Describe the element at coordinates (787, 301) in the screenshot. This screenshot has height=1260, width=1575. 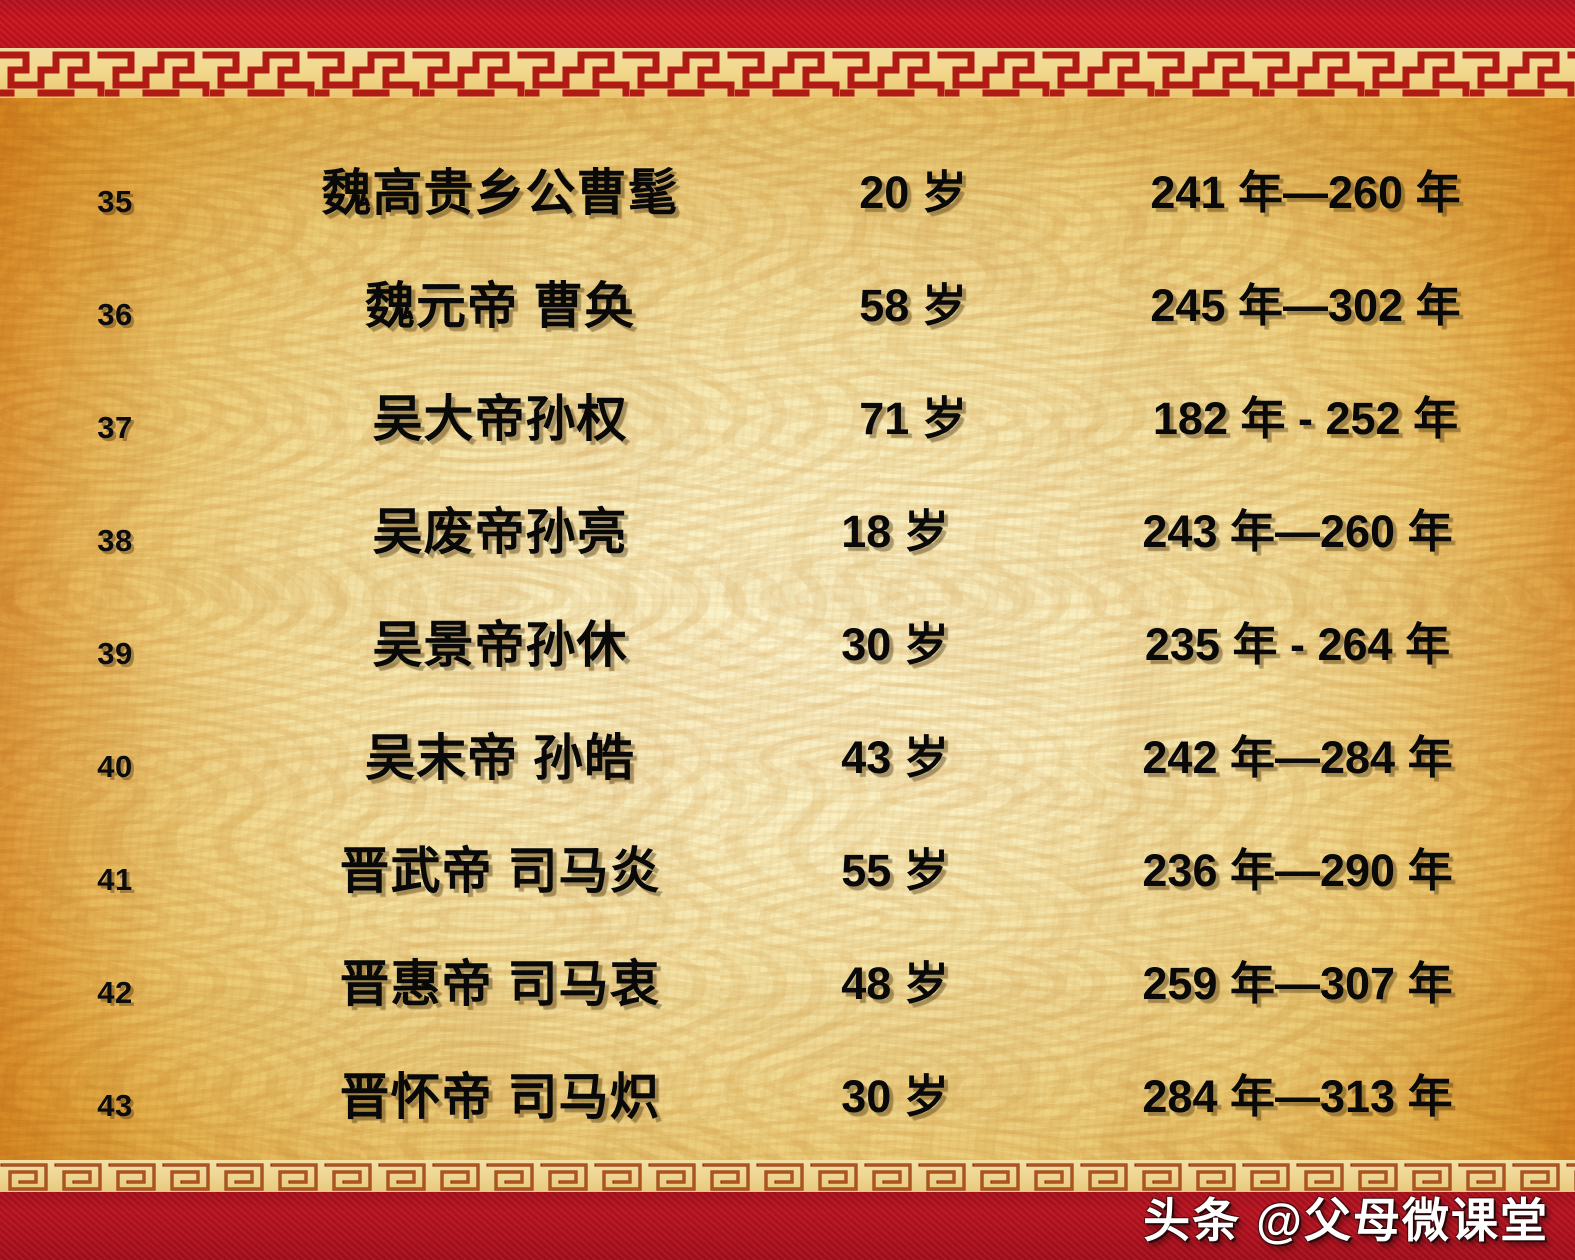
I see `table-row: 36 魏元帝 曹奂 58 岁 245 年—302 年` at that location.